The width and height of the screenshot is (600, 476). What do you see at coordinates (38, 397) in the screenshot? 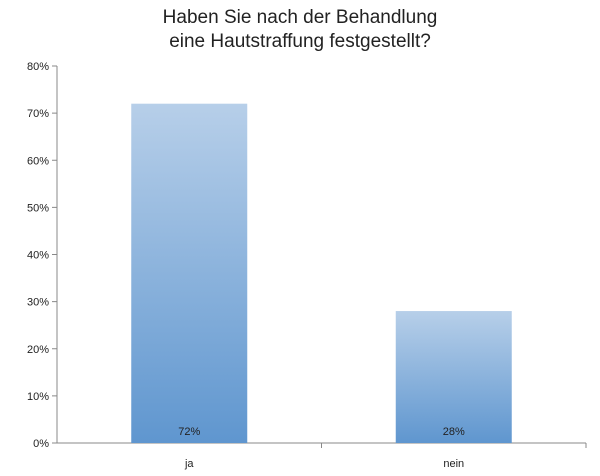
I see `y-tick-label: 10%` at bounding box center [38, 397].